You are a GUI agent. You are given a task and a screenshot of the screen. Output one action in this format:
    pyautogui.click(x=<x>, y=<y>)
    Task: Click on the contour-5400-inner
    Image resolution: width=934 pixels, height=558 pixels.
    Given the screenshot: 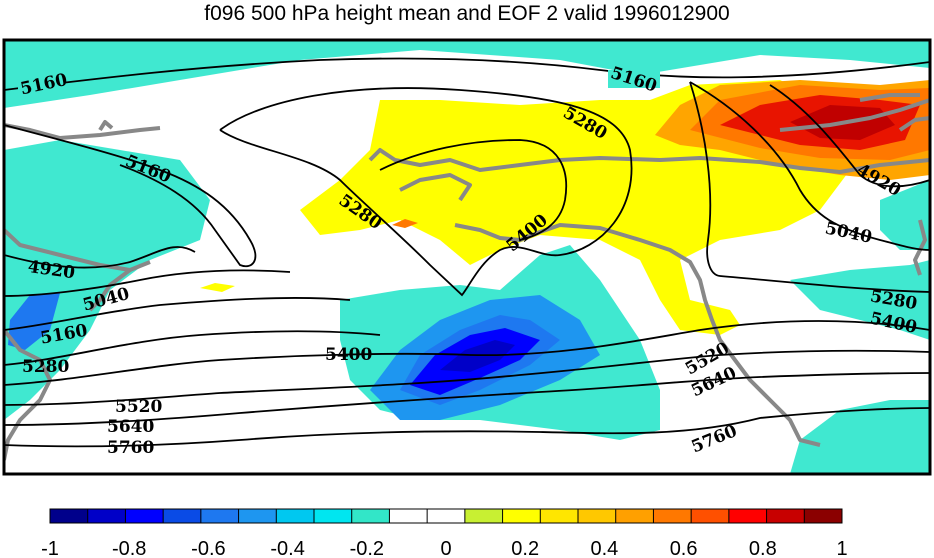 What is the action you would take?
    pyautogui.click(x=473, y=190)
    